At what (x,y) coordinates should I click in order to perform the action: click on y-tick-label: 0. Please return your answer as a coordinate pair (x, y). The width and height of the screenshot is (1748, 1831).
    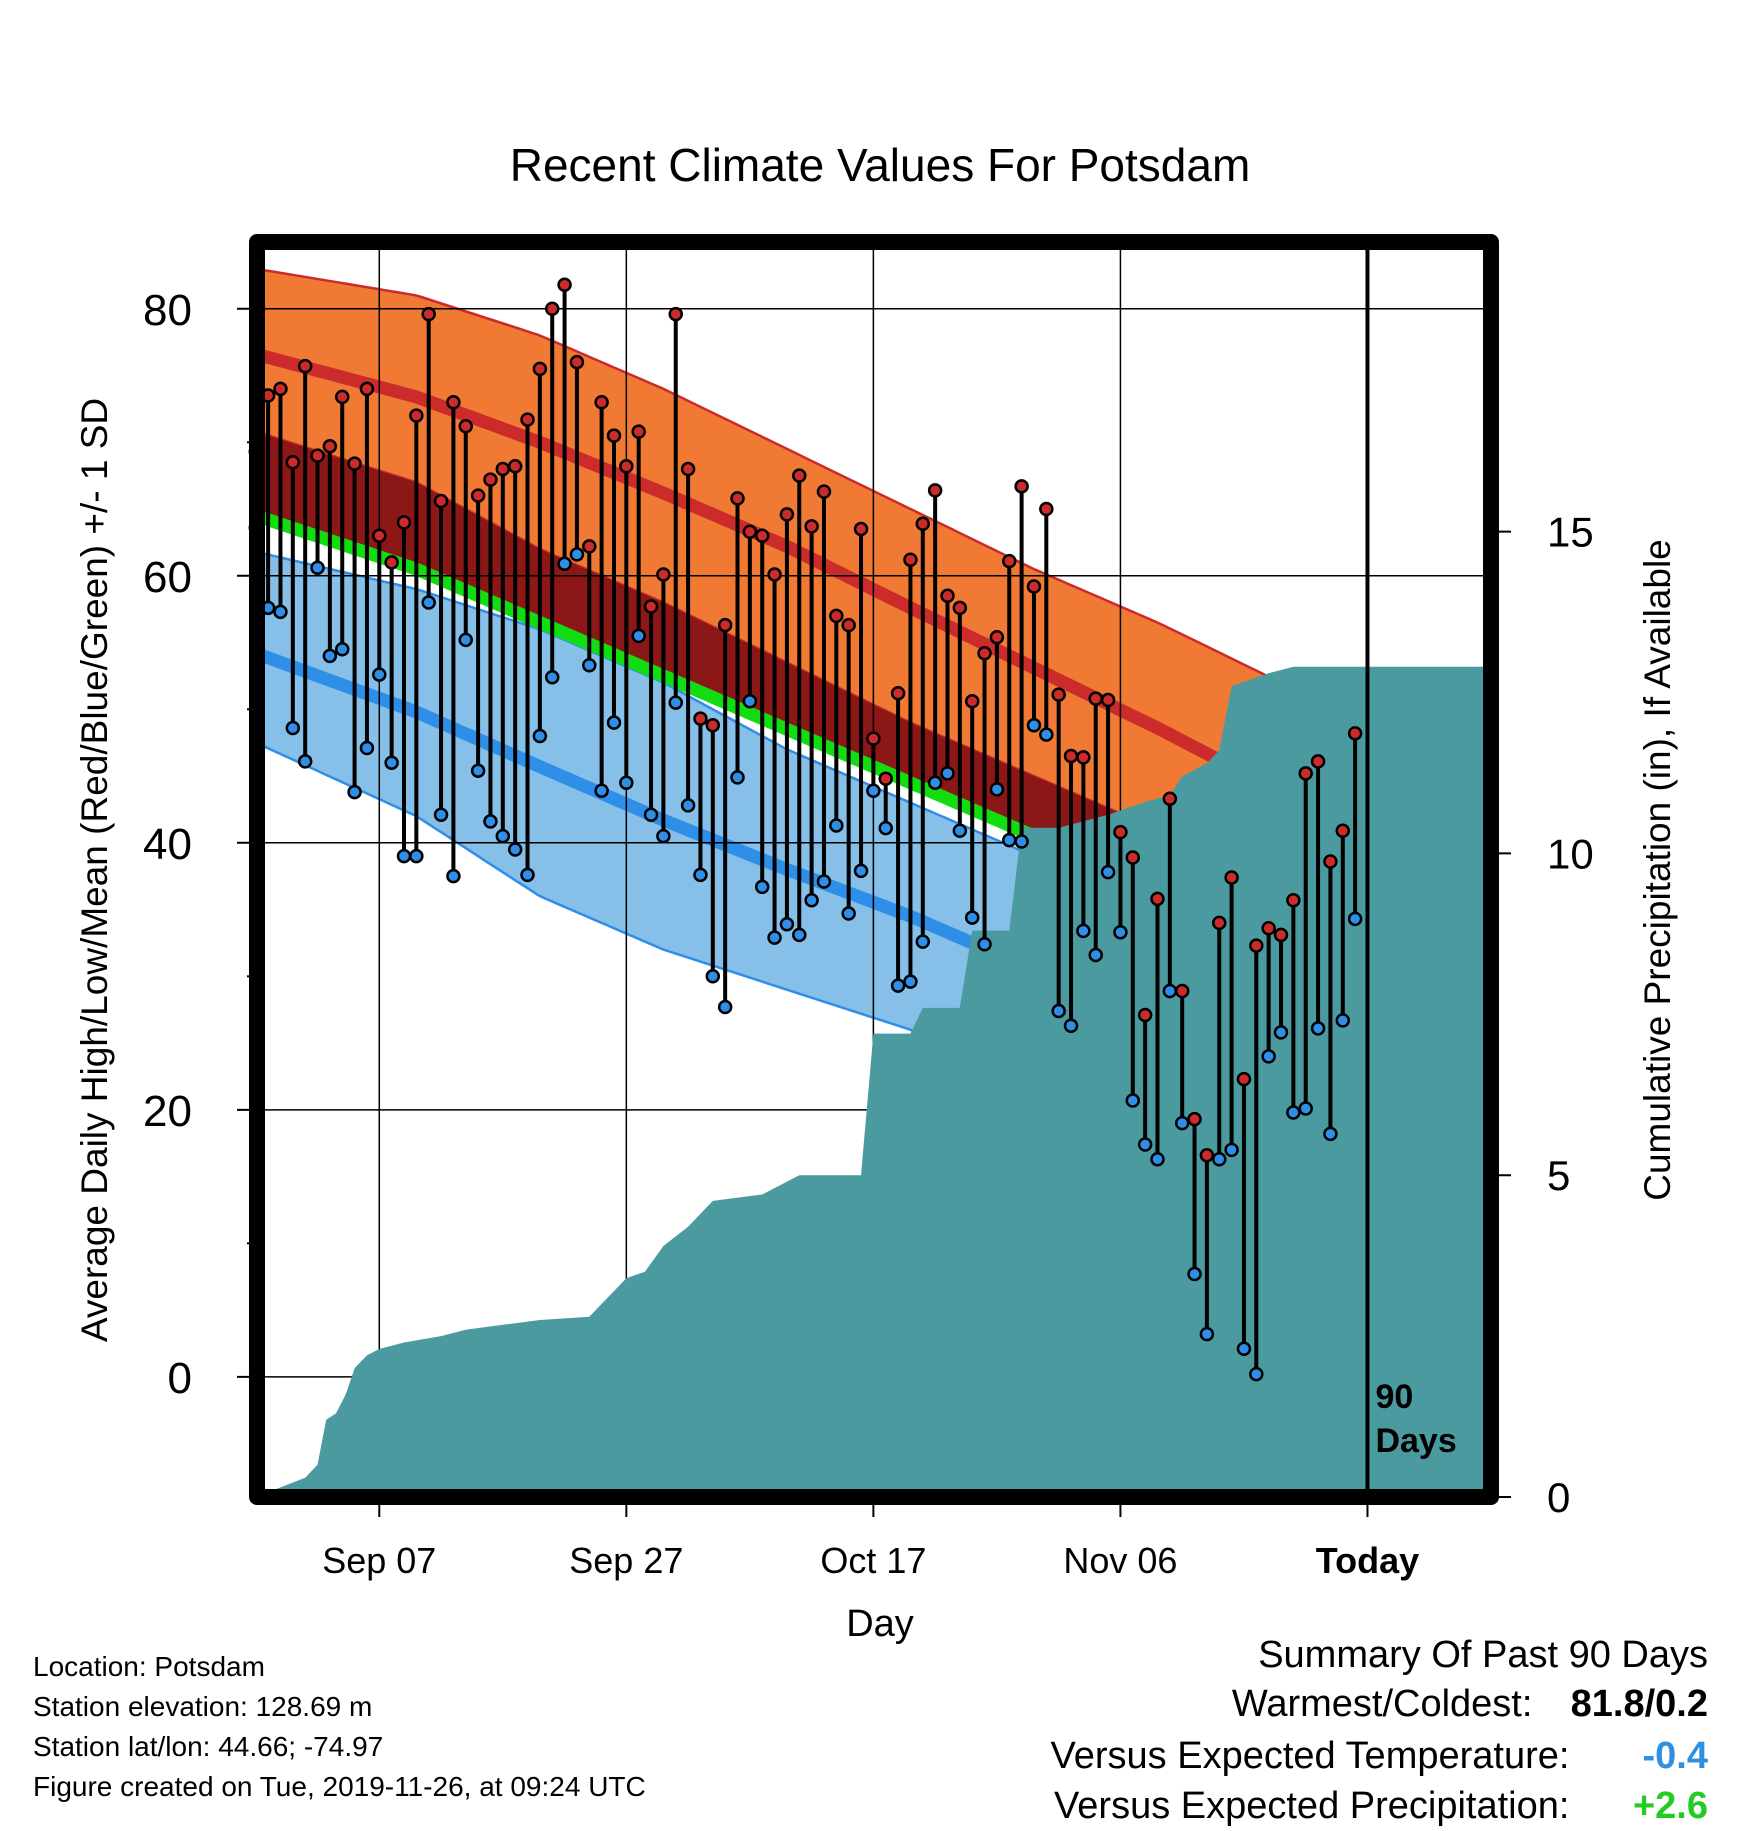
    Looking at the image, I should click on (180, 1378).